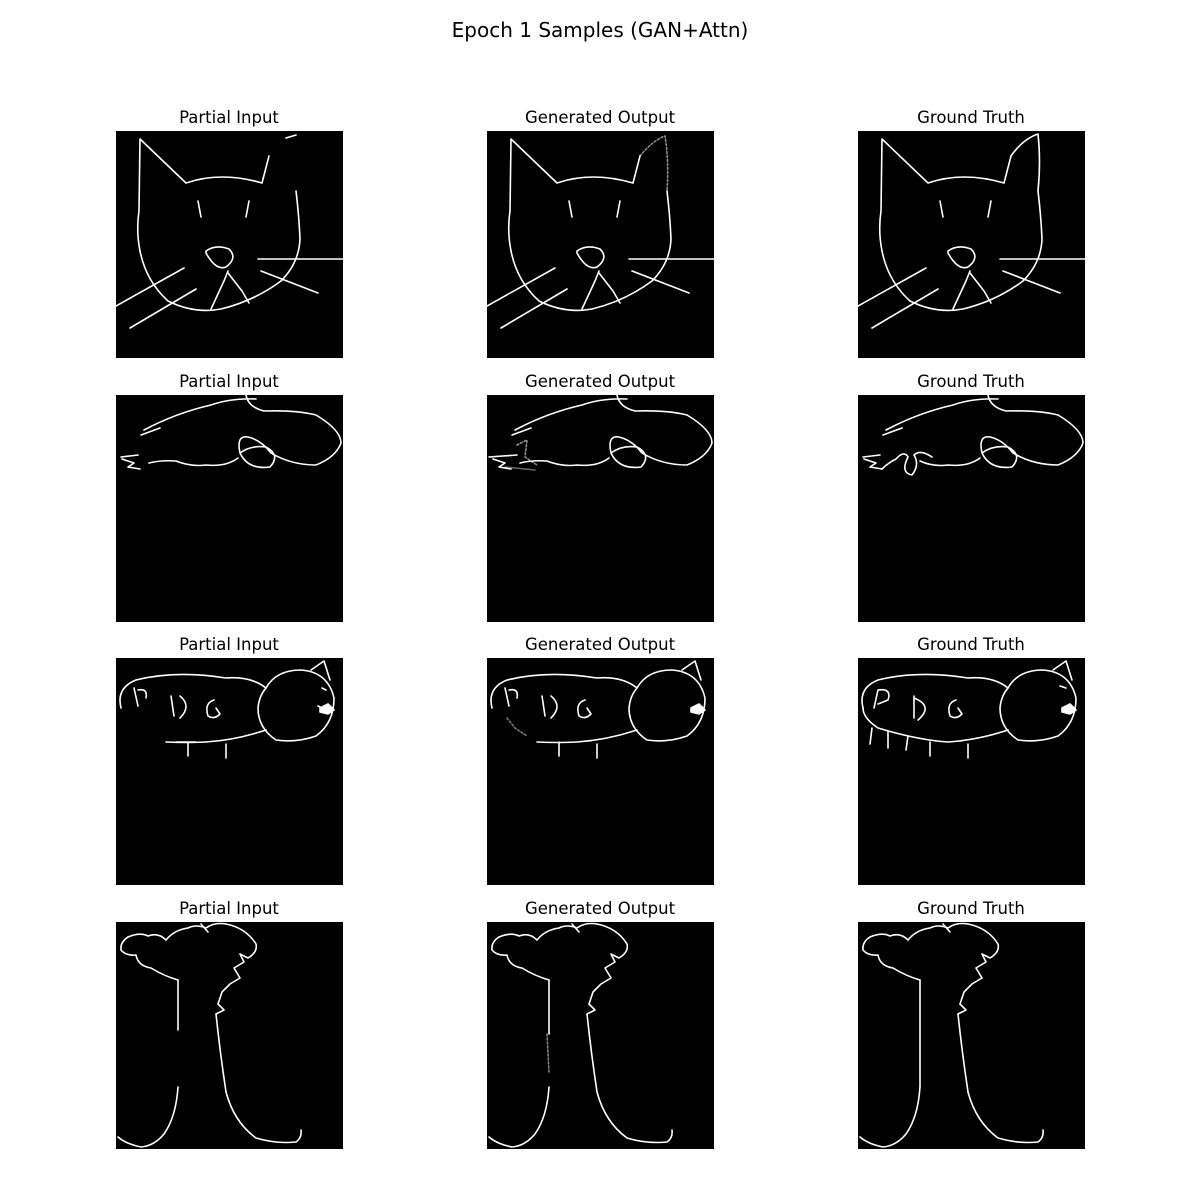 The width and height of the screenshot is (1200, 1200). What do you see at coordinates (600, 117) in the screenshot?
I see `panel-title-generated-output-row1: Generated Output` at bounding box center [600, 117].